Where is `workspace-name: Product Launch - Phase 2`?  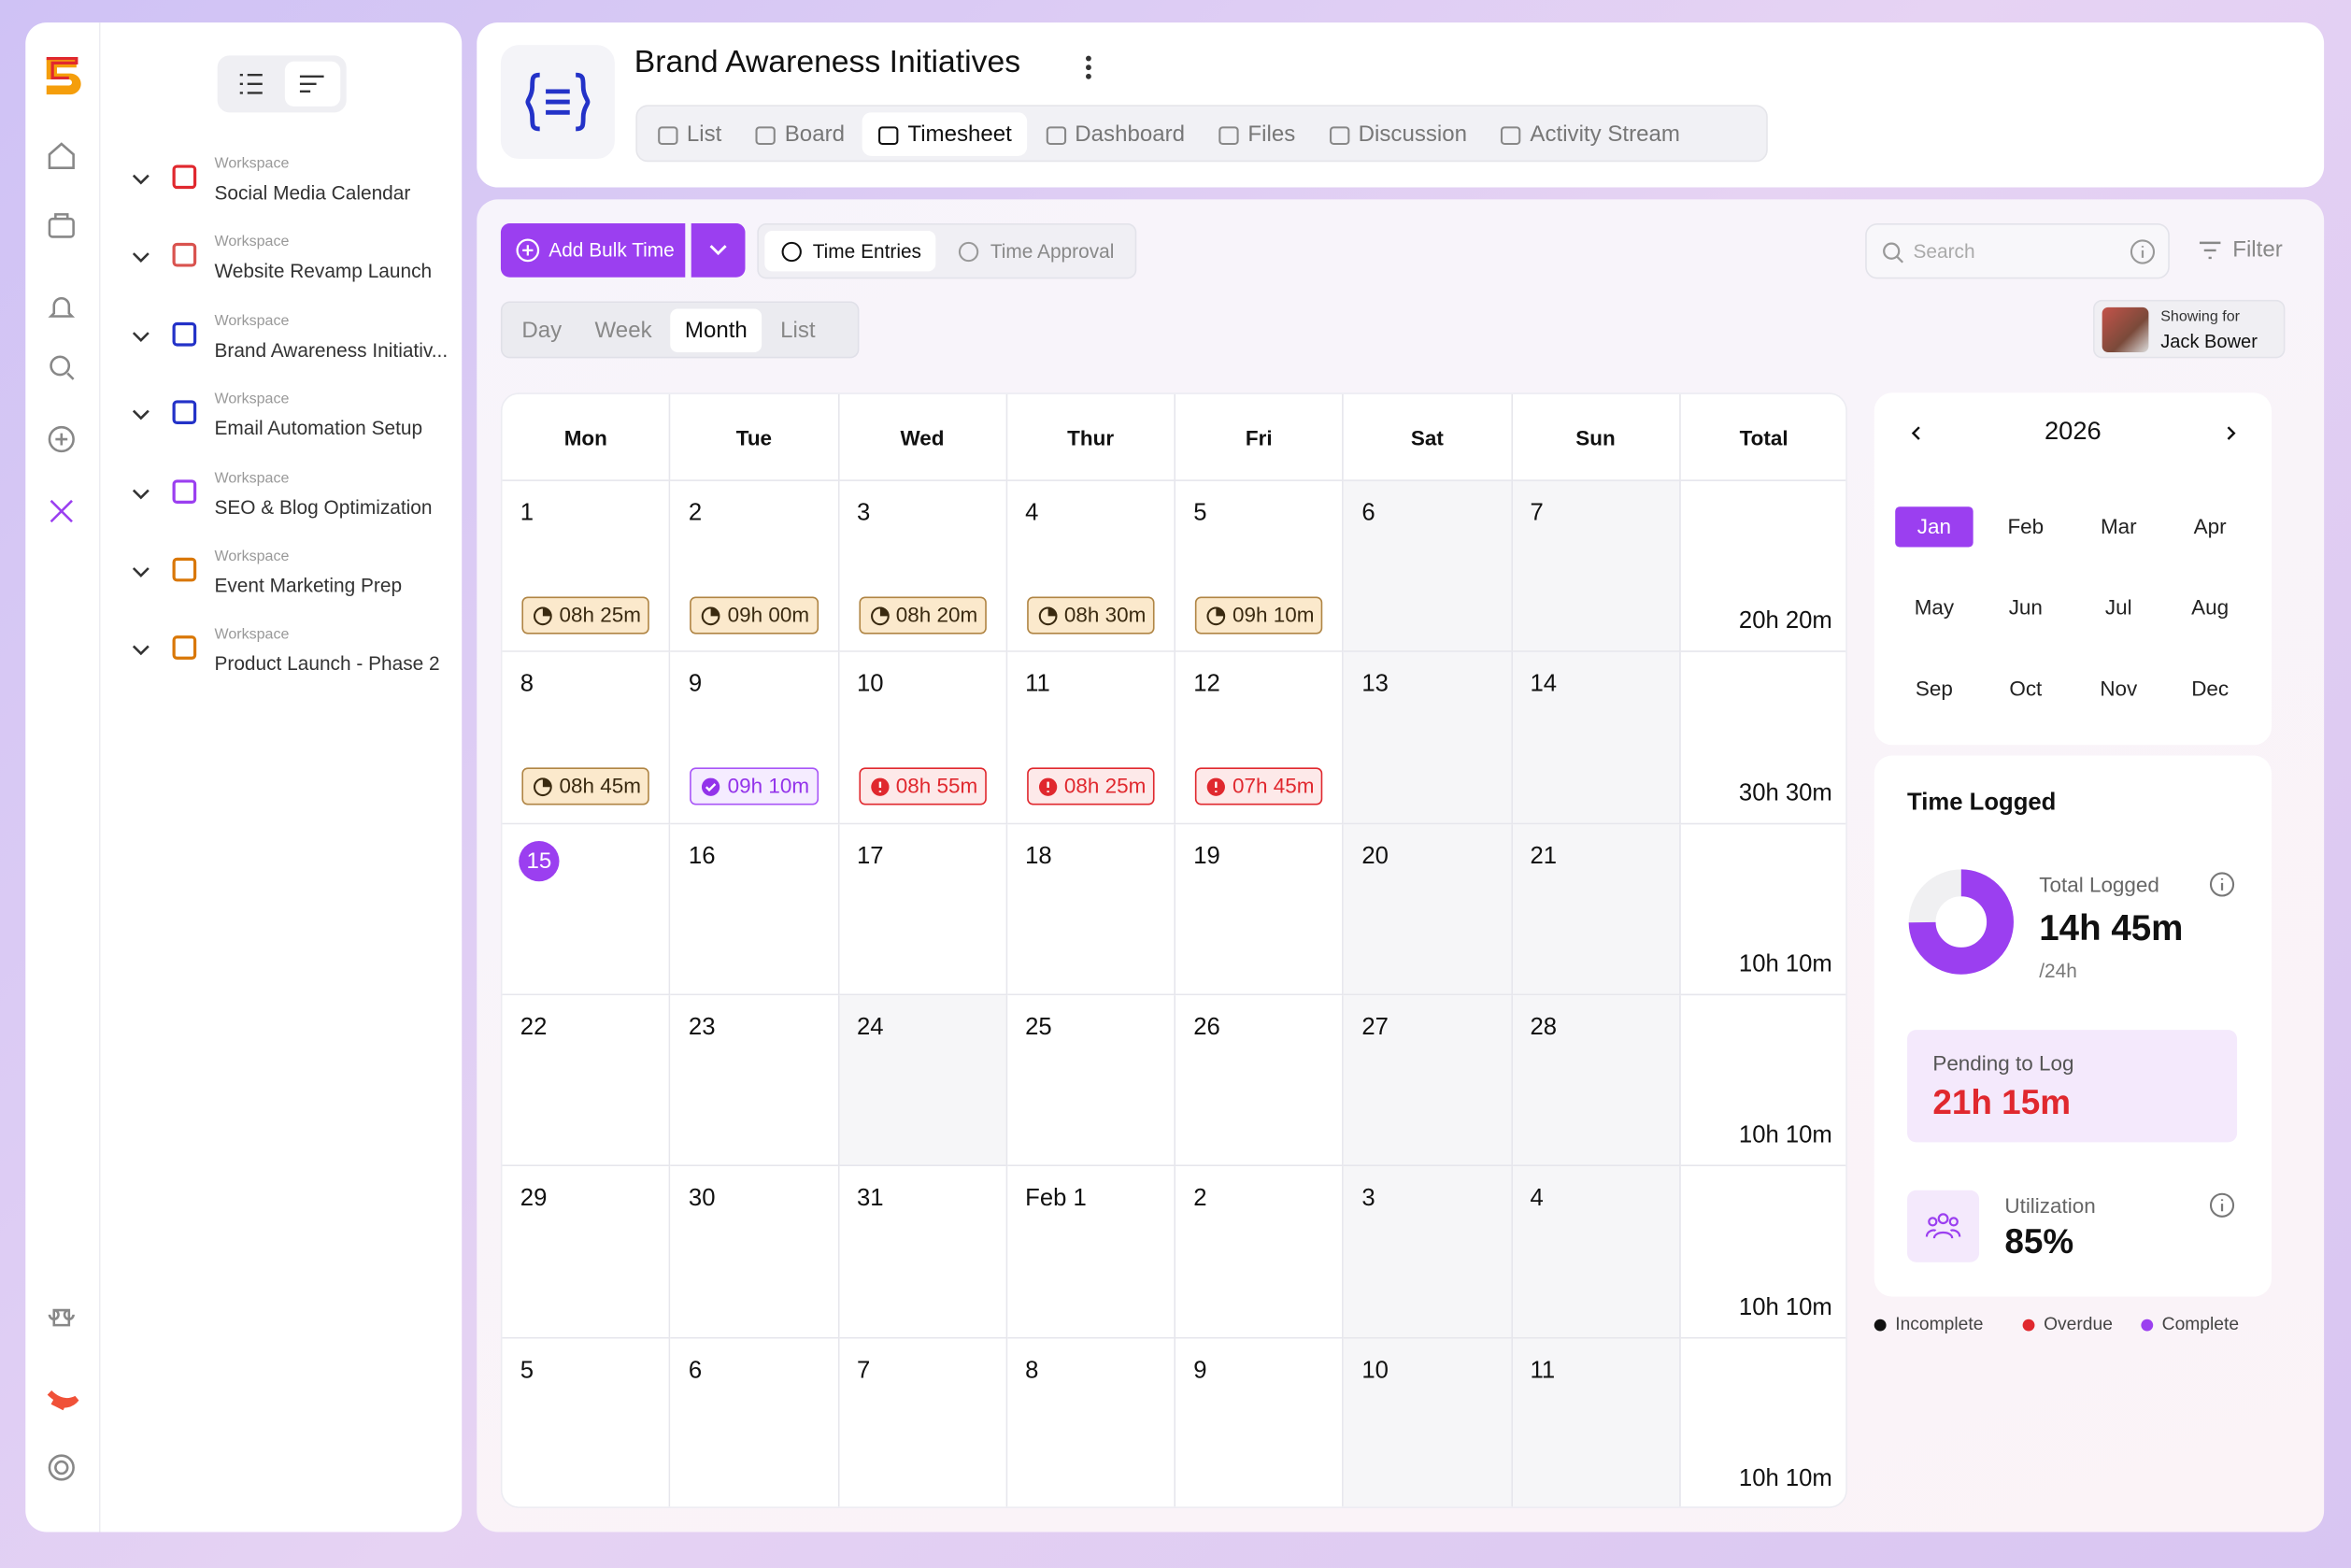
workspace-name: Product Launch - Phase 2 is located at coordinates (327, 664).